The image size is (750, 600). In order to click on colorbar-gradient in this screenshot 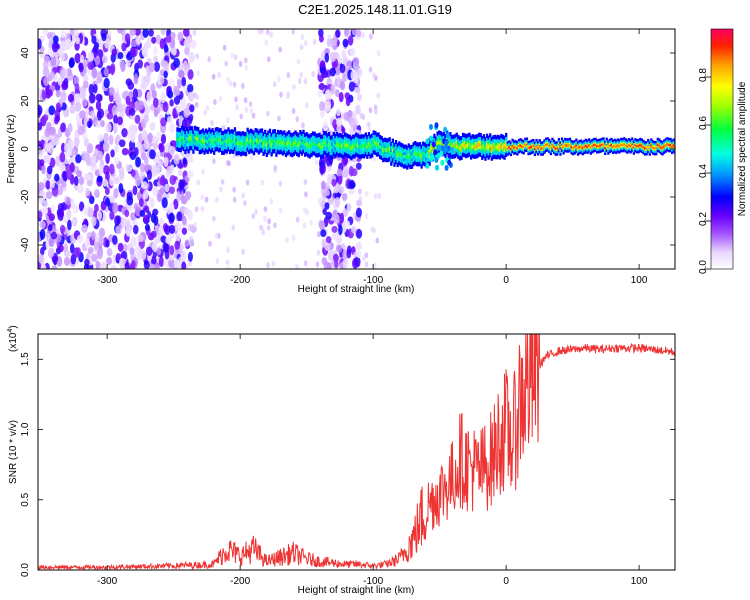, I will do `click(722, 149)`.